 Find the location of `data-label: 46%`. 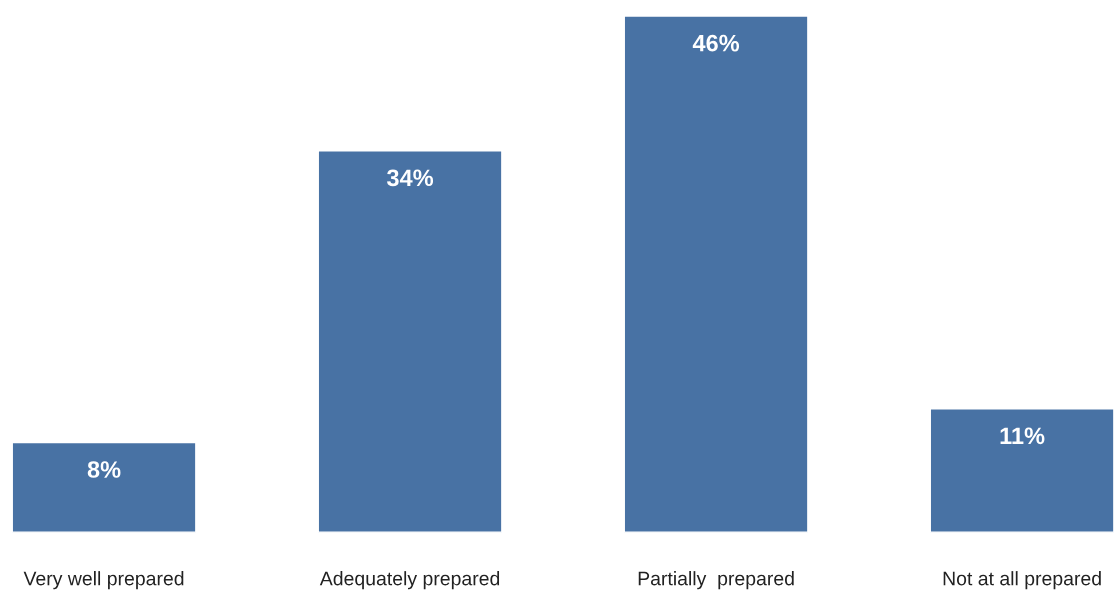

data-label: 46% is located at coordinates (716, 43).